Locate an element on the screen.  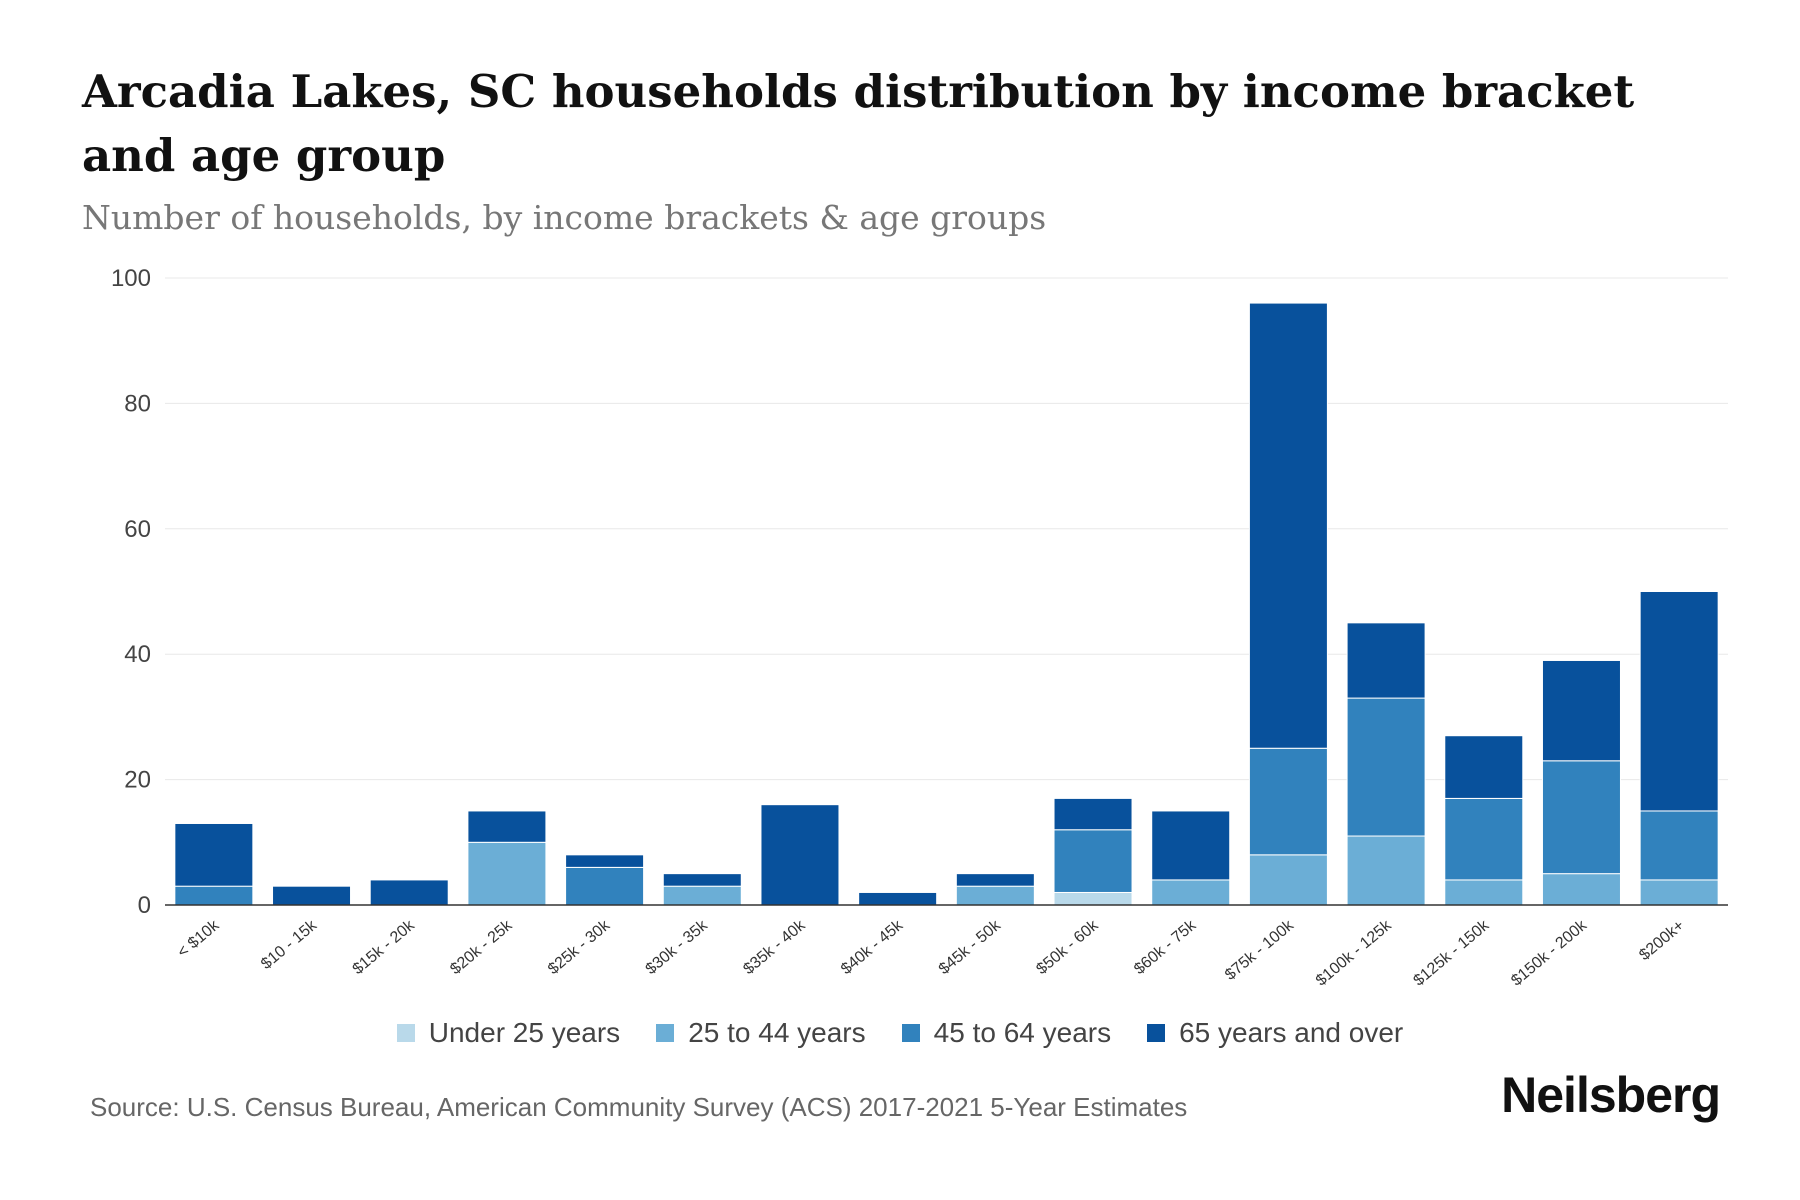
y-tick-label: 100 is located at coordinates (131, 278).